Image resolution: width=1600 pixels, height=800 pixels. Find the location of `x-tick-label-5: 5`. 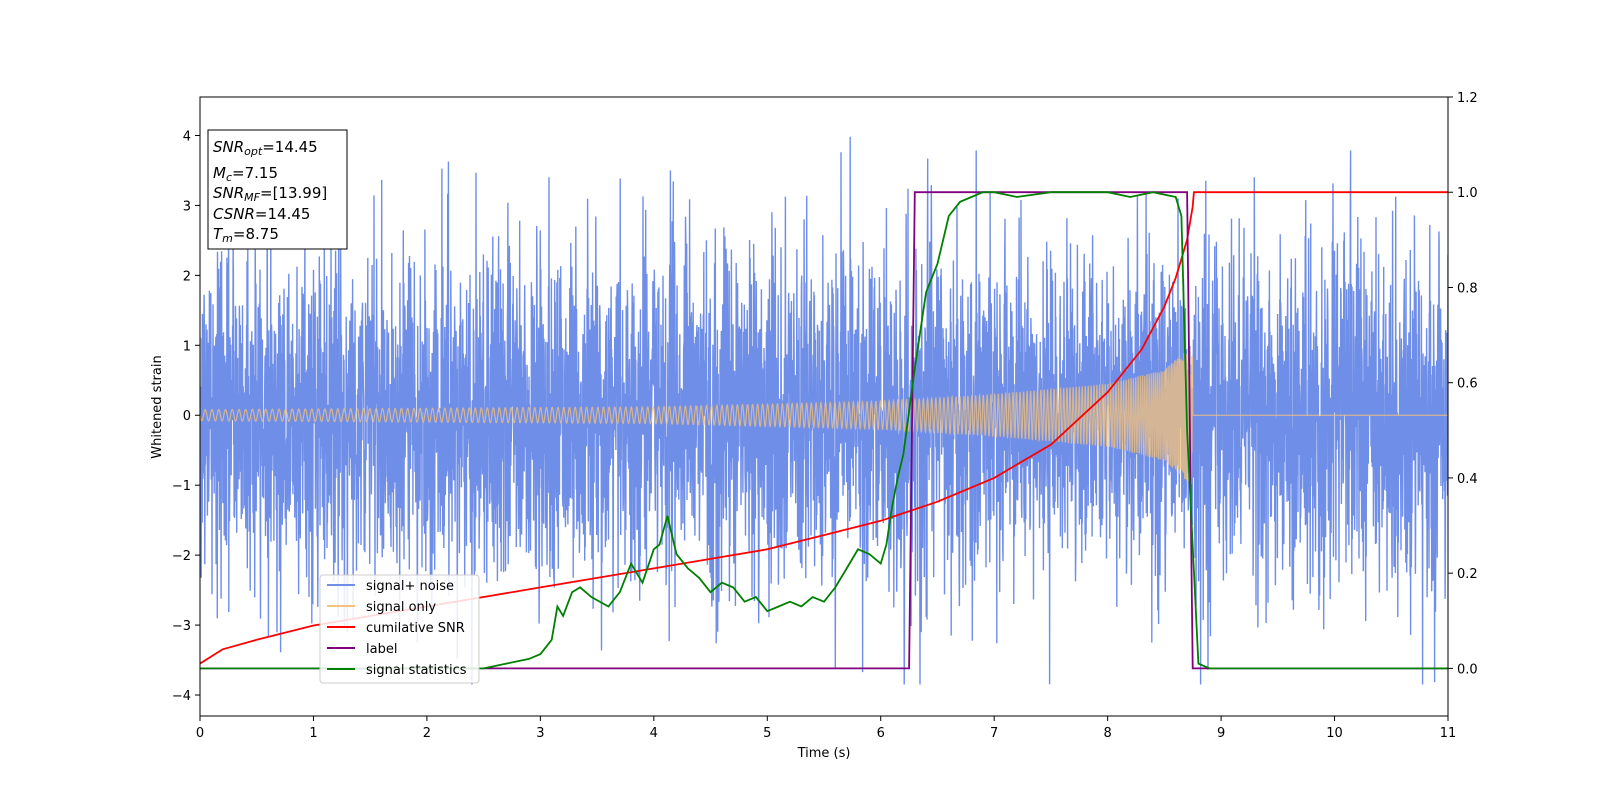

x-tick-label-5: 5 is located at coordinates (767, 733).